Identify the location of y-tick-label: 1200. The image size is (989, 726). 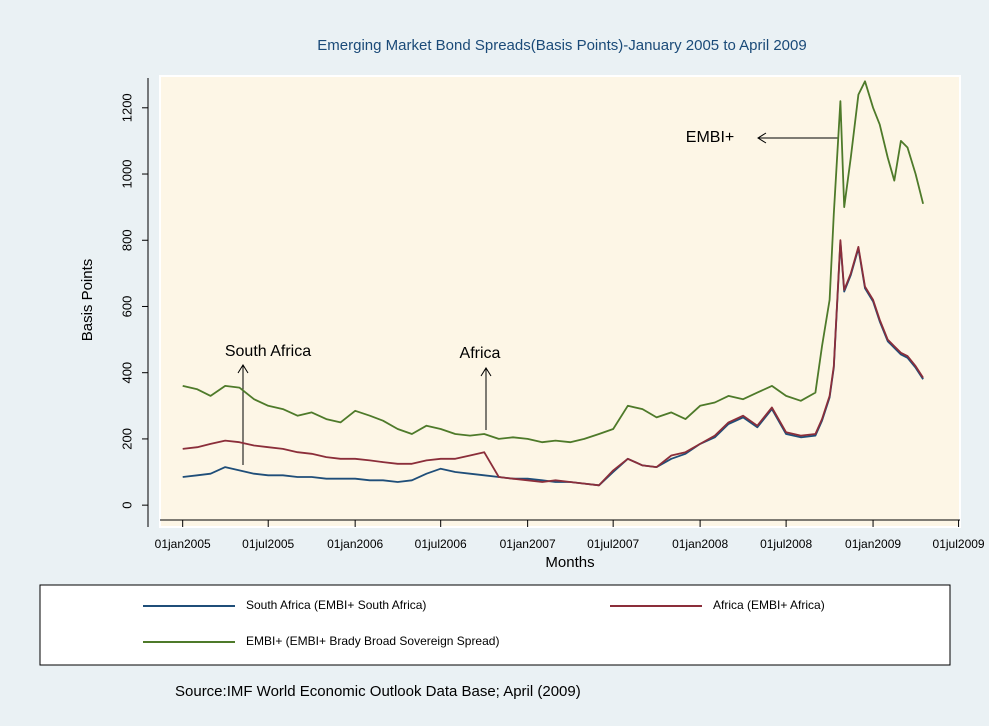
(126, 107).